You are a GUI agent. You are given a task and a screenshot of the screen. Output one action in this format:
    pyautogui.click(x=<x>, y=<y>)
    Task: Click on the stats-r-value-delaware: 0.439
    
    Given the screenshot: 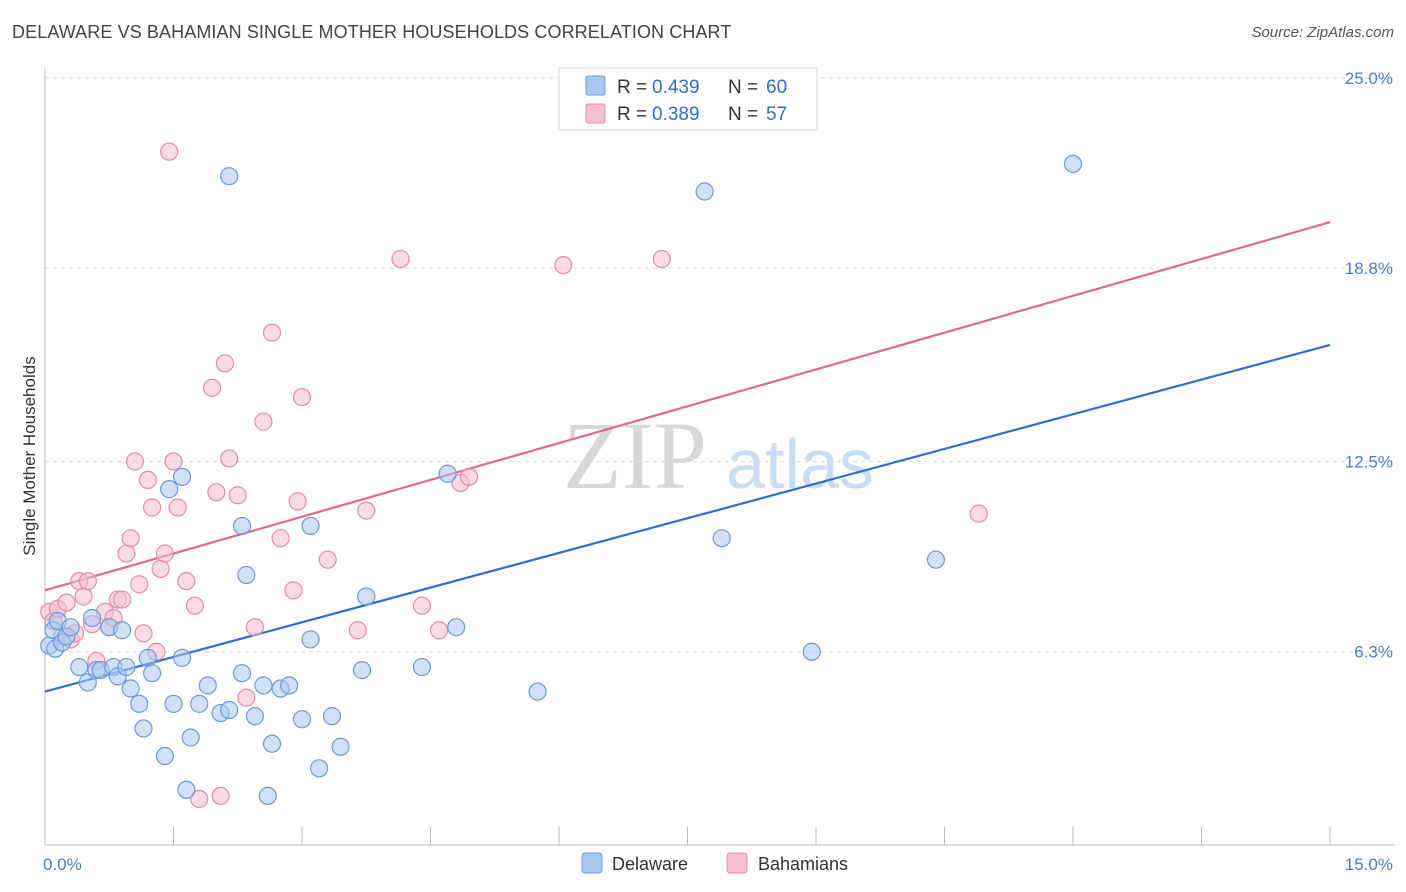 What is the action you would take?
    pyautogui.click(x=676, y=87)
    